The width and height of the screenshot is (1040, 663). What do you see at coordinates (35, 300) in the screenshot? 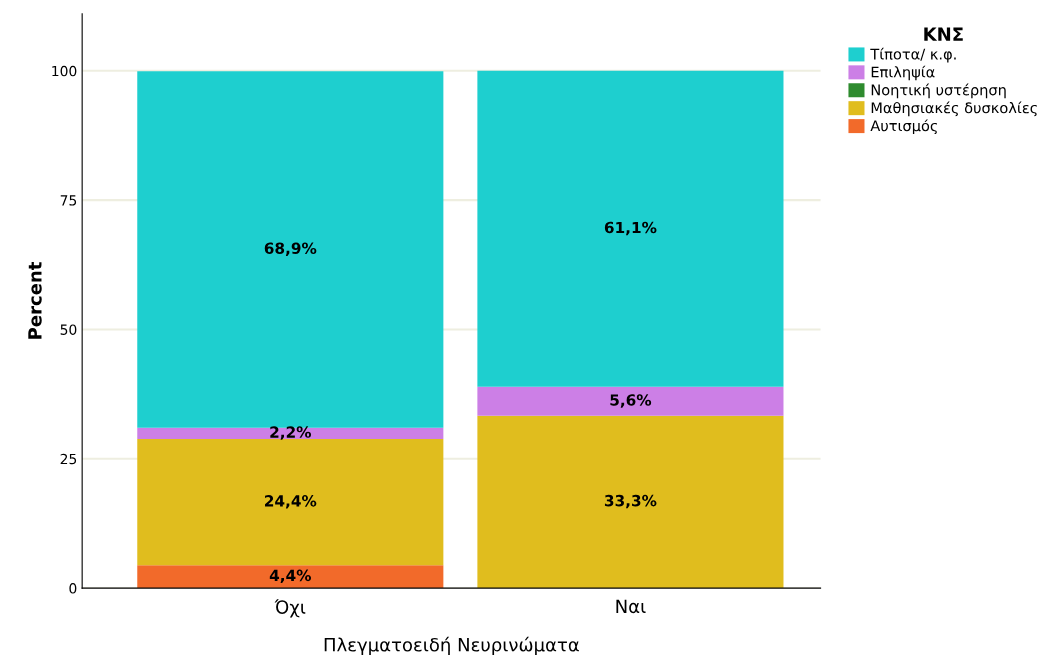
I see `y-axis-title: Percent` at bounding box center [35, 300].